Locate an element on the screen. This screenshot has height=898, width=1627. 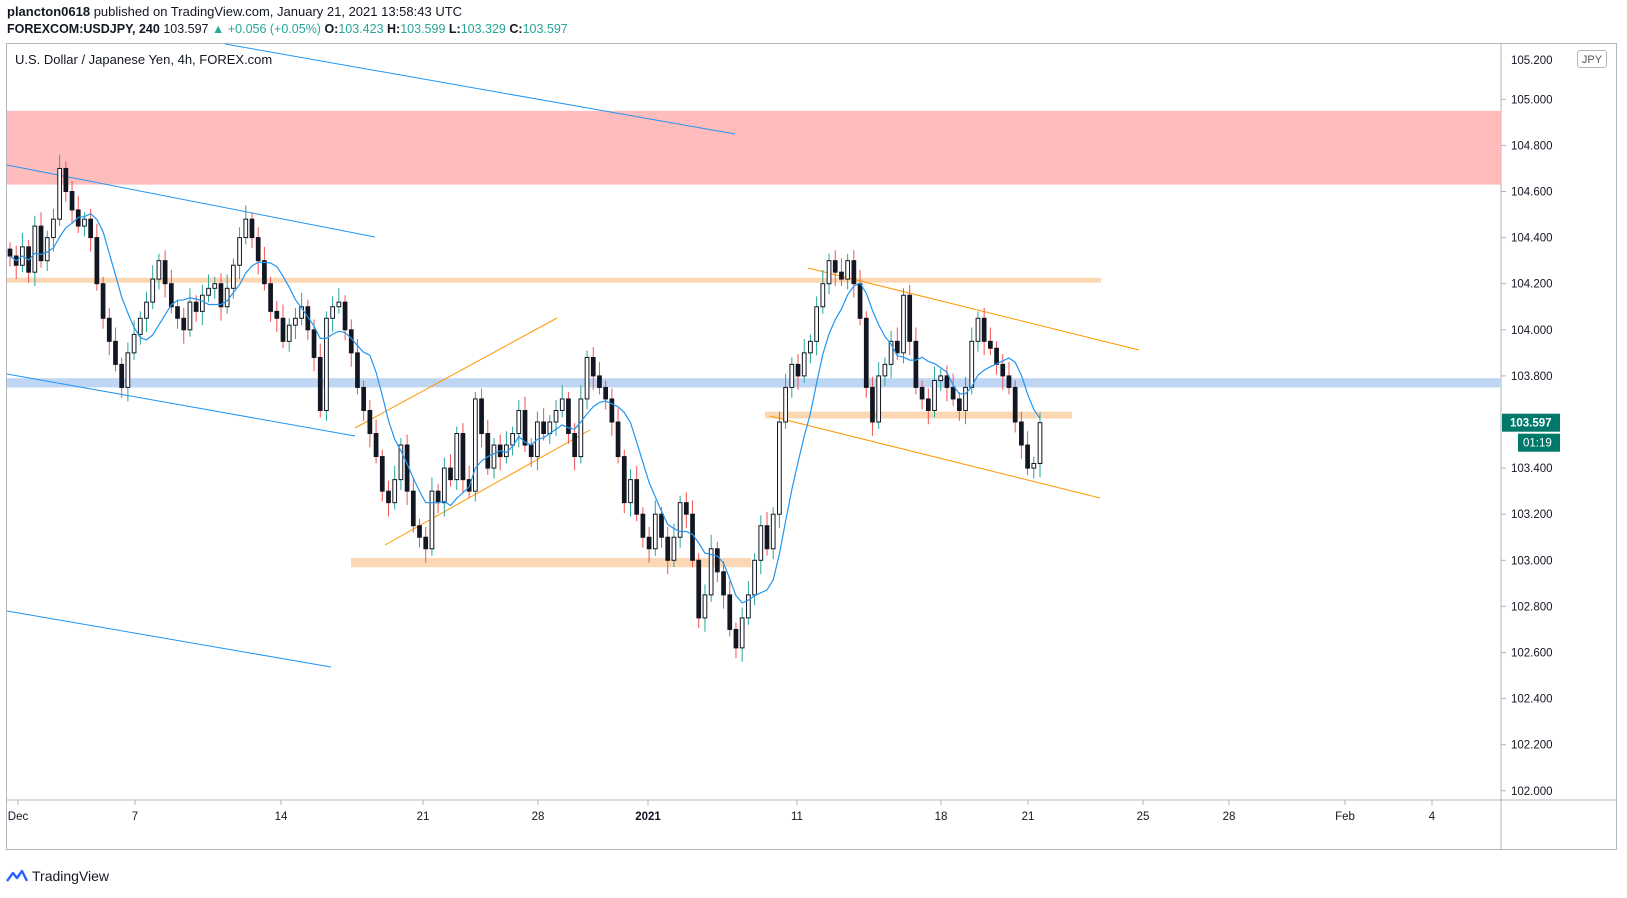
price-change: +0.056 (+0.05%) is located at coordinates (274, 29).